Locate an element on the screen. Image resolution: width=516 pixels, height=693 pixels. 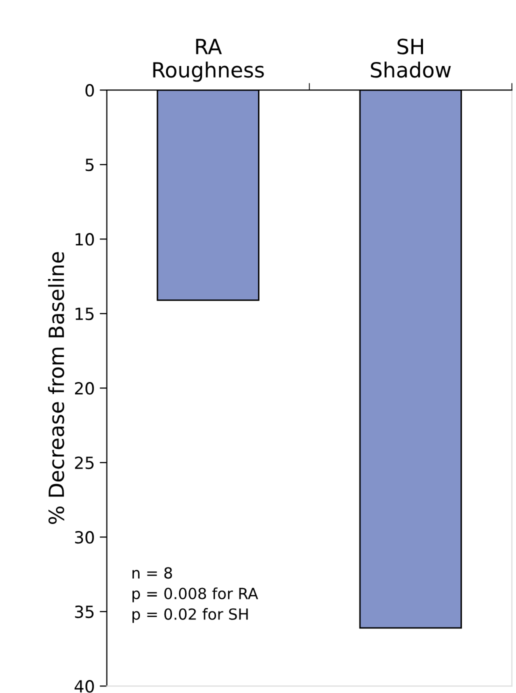
y-tick-label: 25 is located at coordinates (84, 463).